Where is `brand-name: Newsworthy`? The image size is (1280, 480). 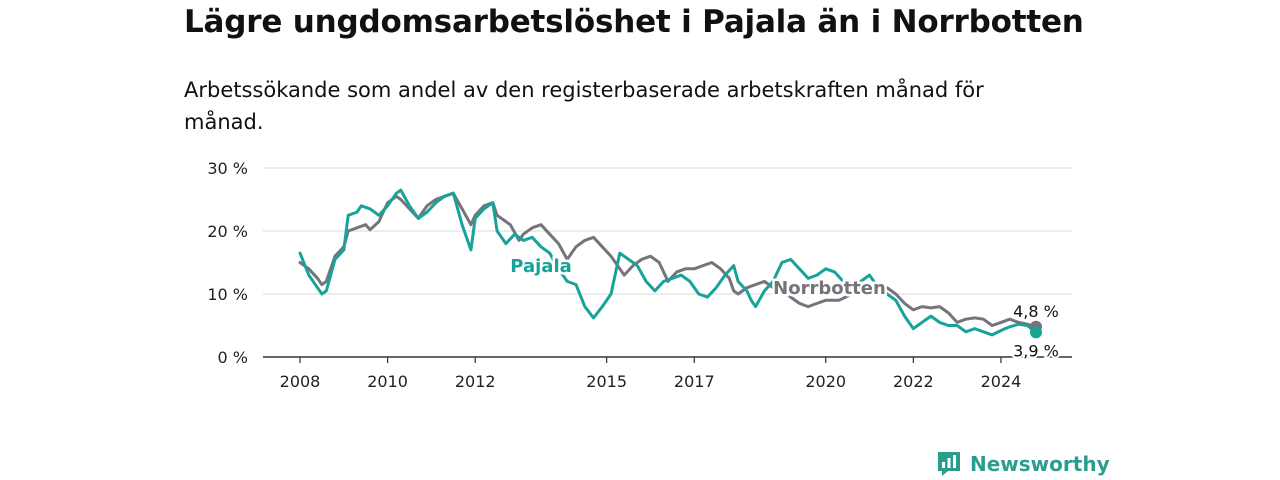
brand-name: Newsworthy is located at coordinates (1040, 464).